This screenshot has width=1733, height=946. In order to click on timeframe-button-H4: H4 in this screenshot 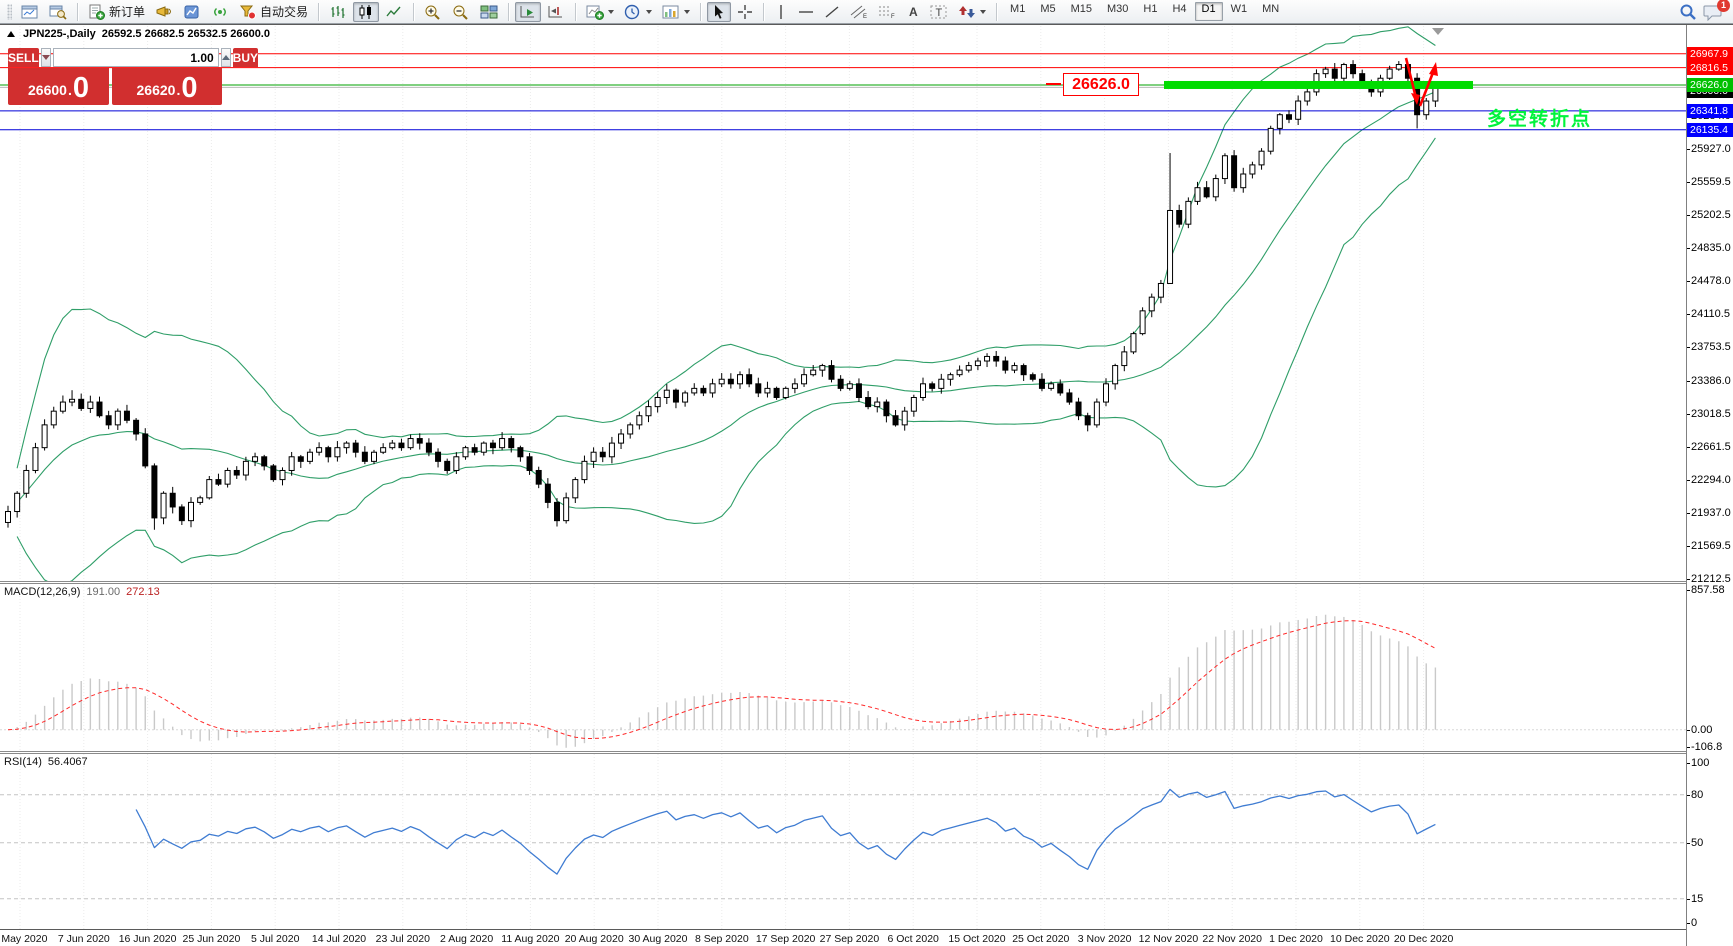, I will do `click(1179, 9)`.